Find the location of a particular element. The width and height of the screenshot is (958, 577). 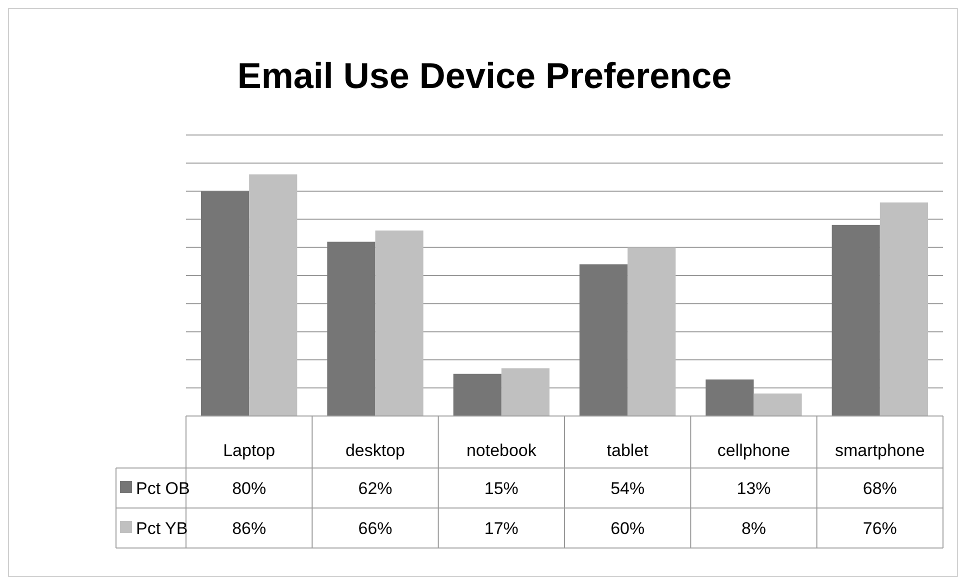

legend-label: Pct YB is located at coordinates (162, 528).